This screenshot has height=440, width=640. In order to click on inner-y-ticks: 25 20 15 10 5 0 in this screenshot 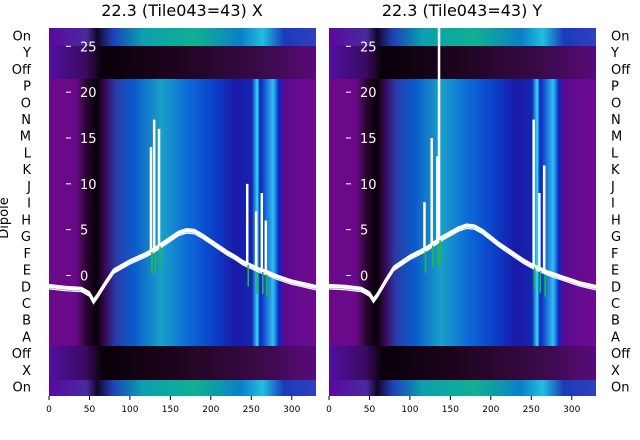, I will do `click(361, 162)`.